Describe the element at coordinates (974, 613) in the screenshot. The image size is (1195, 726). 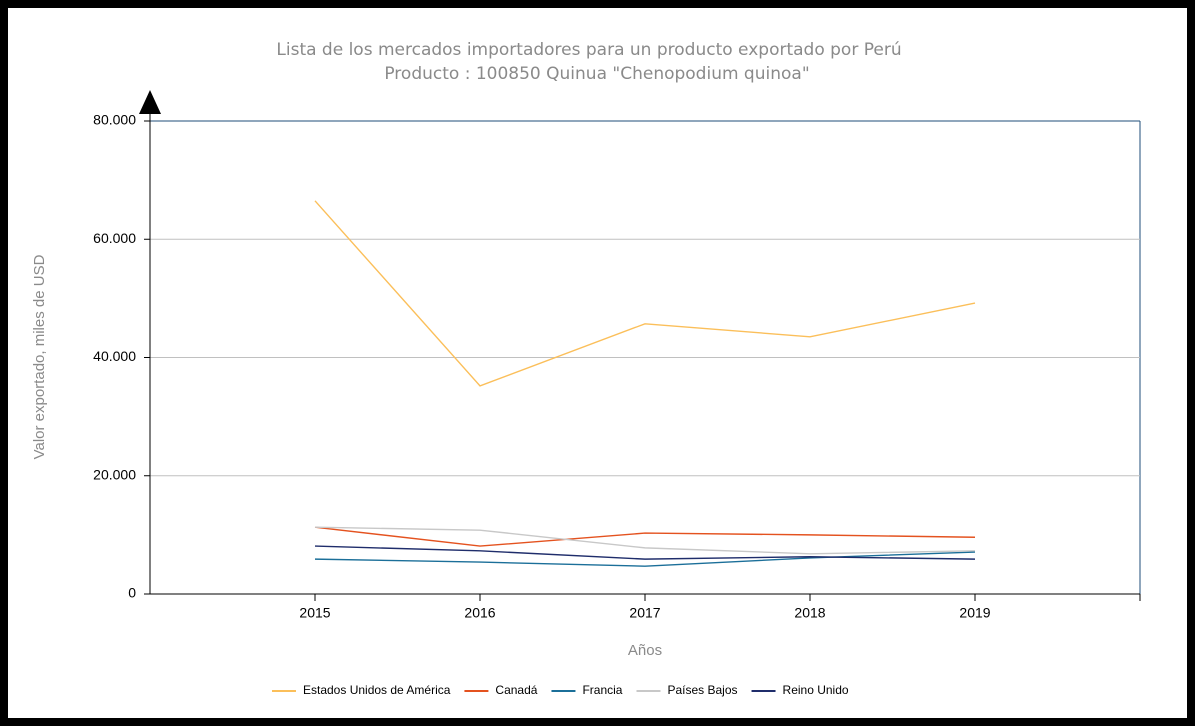
I see `x-tick-label: 2019` at that location.